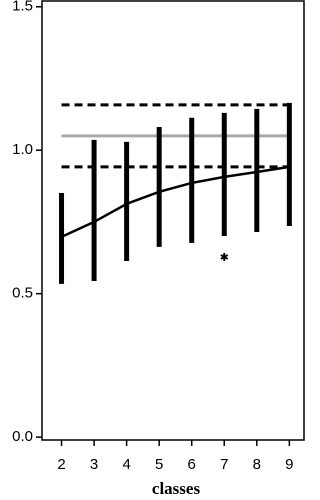 The height and width of the screenshot is (500, 320). I want to click on x-tick-label: 7, so click(224, 464).